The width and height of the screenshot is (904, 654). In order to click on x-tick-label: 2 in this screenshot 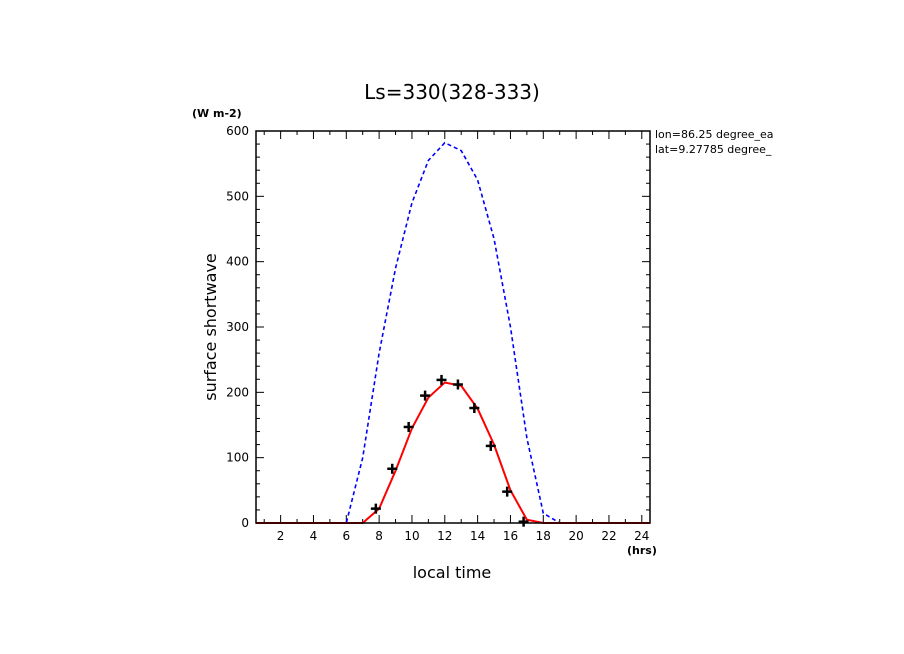, I will do `click(281, 536)`.